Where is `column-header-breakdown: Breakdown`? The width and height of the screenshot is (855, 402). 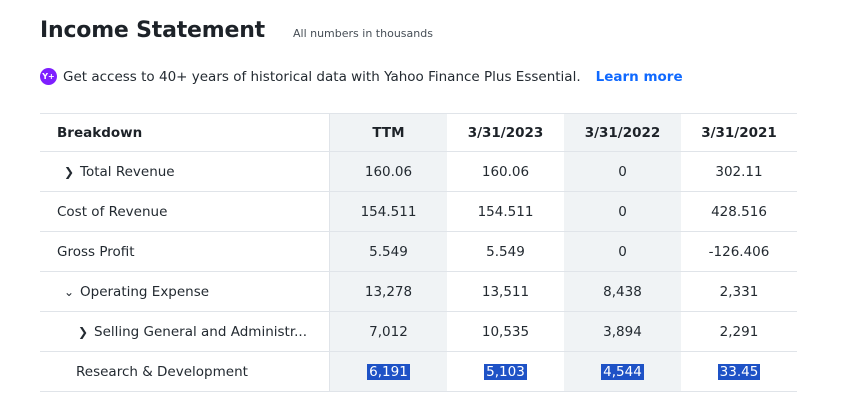
column-header-breakdown: Breakdown is located at coordinates (185, 132).